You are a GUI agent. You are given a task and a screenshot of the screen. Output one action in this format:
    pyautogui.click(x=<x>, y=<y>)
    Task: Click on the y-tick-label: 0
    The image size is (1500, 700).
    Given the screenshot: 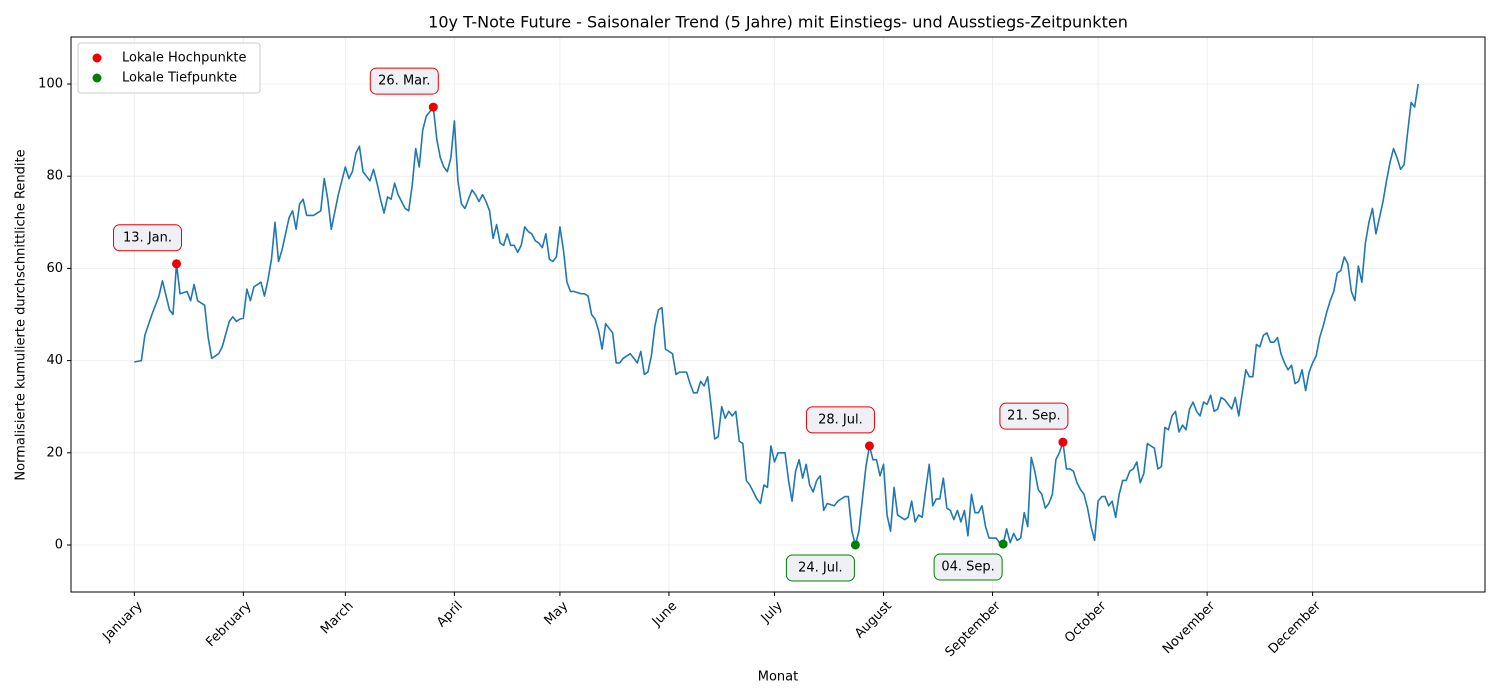 What is the action you would take?
    pyautogui.click(x=59, y=544)
    